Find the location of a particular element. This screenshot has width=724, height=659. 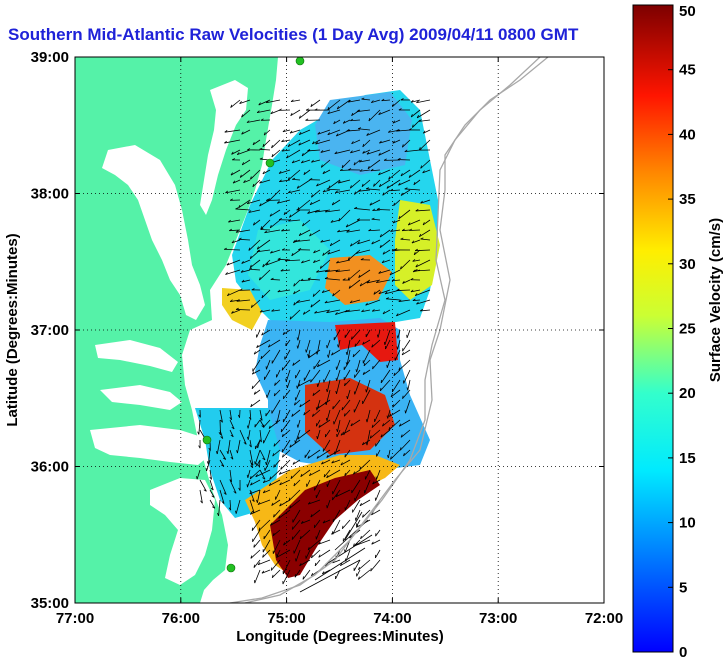

colorbar-tick-label: 25 is located at coordinates (687, 329).